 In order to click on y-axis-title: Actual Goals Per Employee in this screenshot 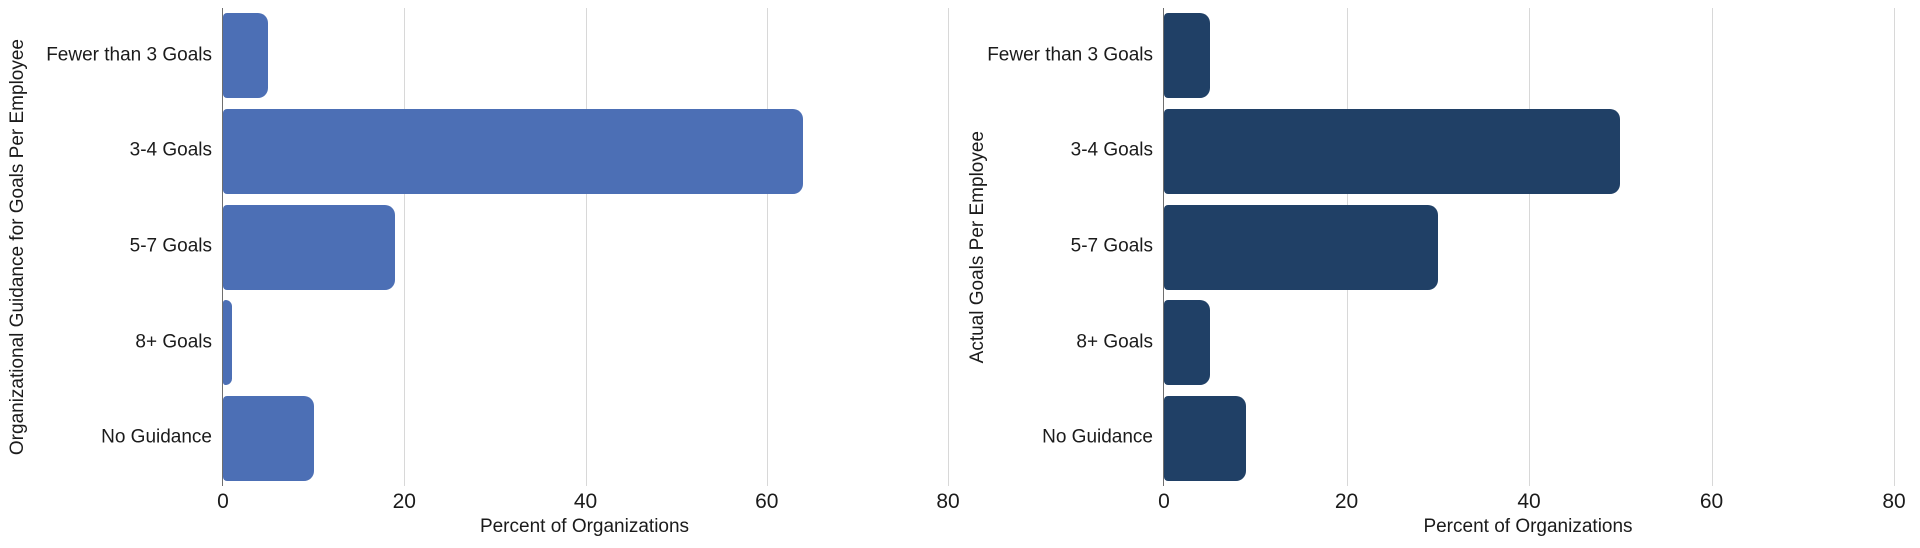, I will do `click(977, 247)`.